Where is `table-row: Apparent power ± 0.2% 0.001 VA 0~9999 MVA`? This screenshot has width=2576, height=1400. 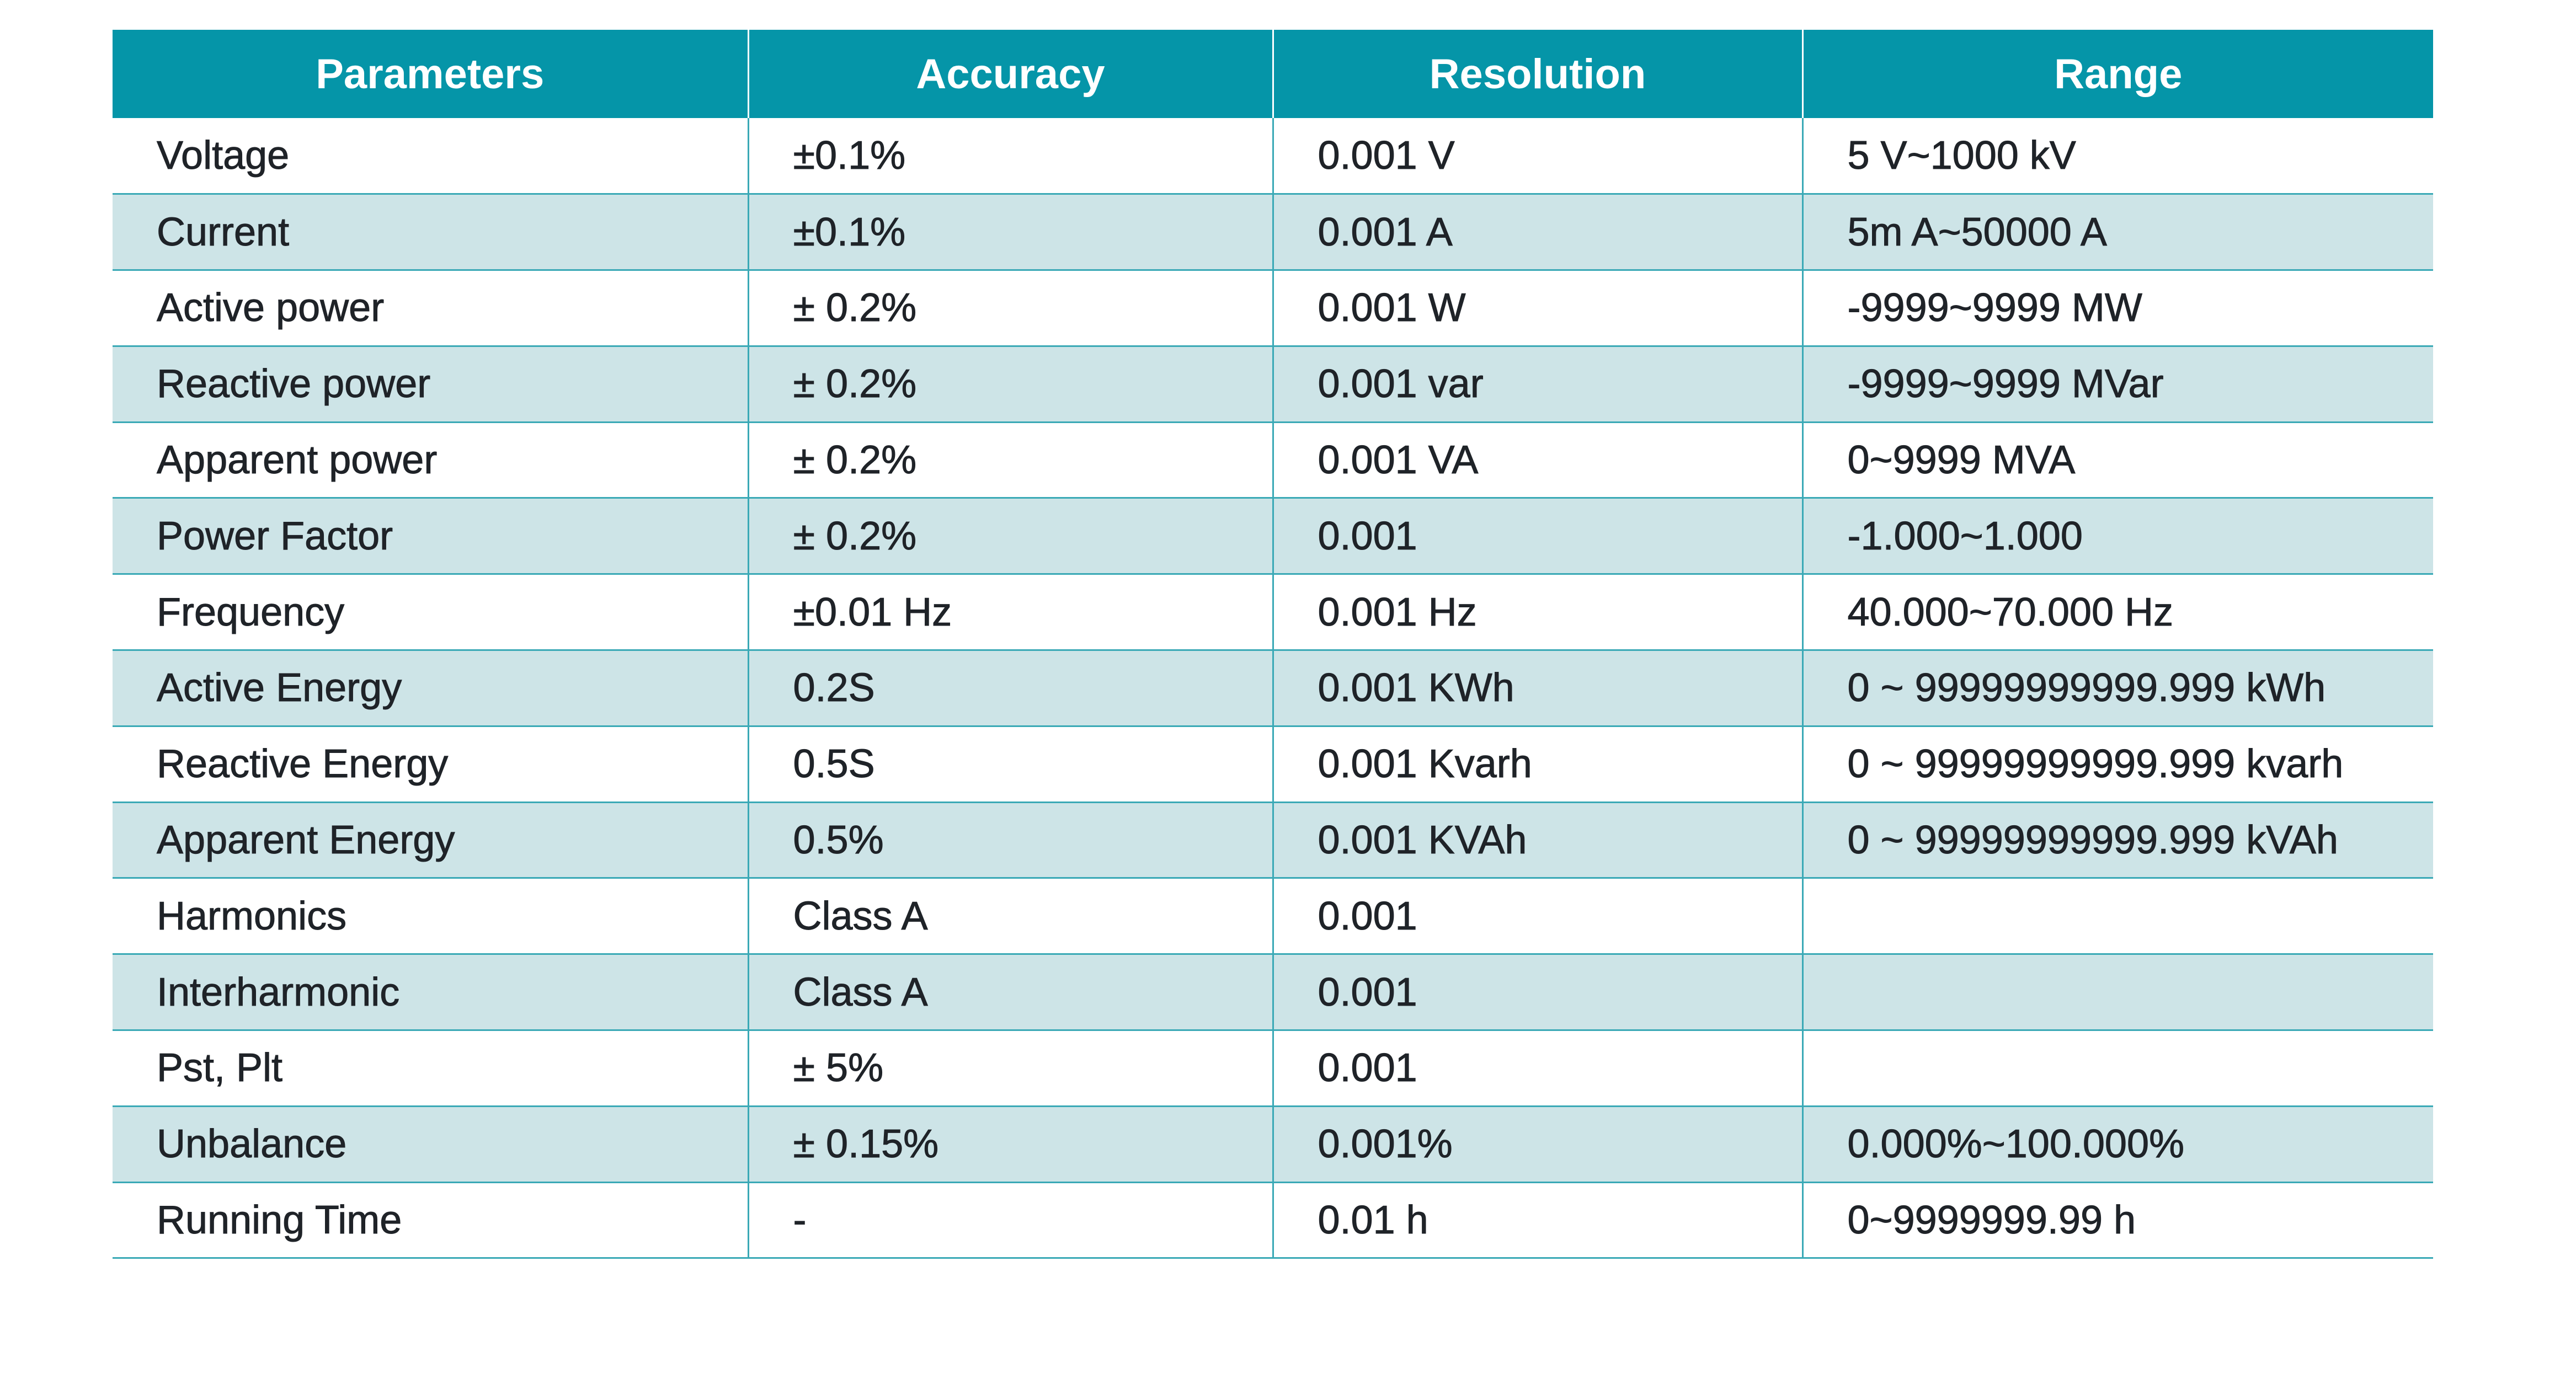
table-row: Apparent power ± 0.2% 0.001 VA 0~9999 MVA is located at coordinates (1273, 460).